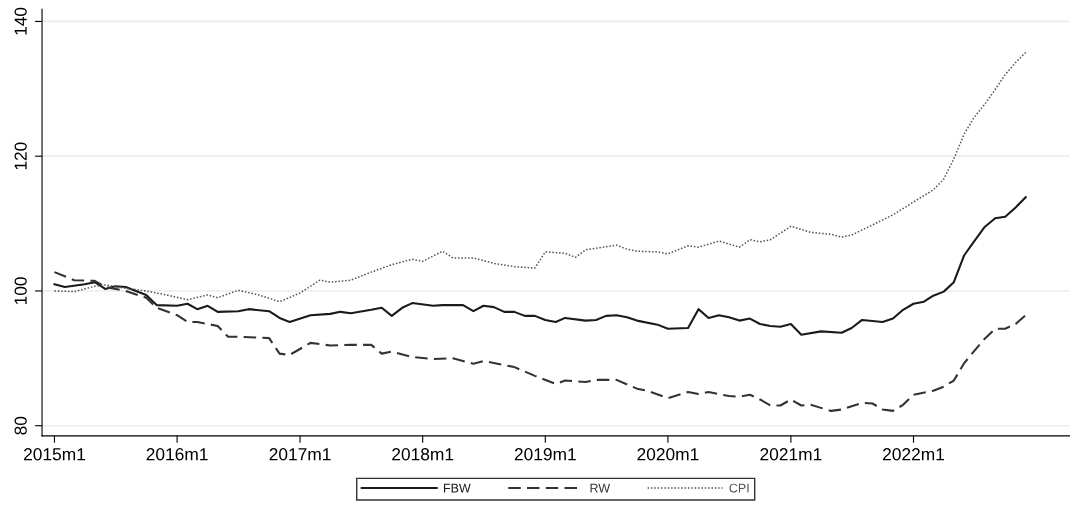  I want to click on x-tick-label: 2019m1, so click(545, 454).